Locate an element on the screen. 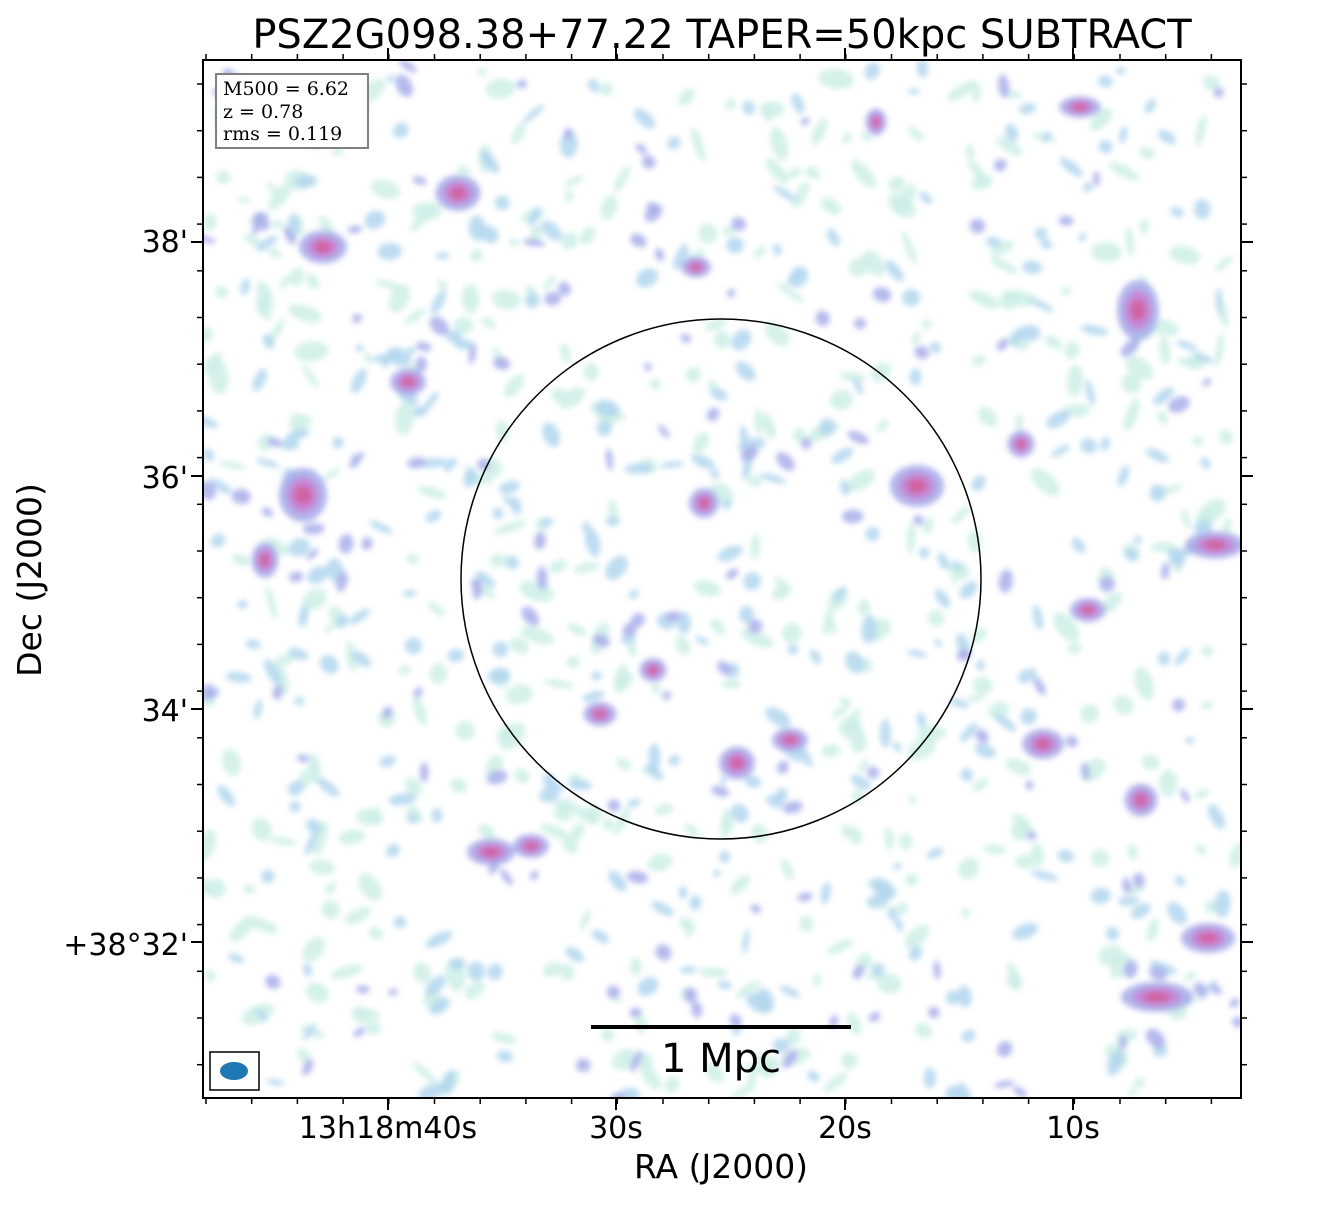 Image resolution: width=1321 pixels, height=1205 pixels. x-tick-label-10s: 10s is located at coordinates (1073, 1128).